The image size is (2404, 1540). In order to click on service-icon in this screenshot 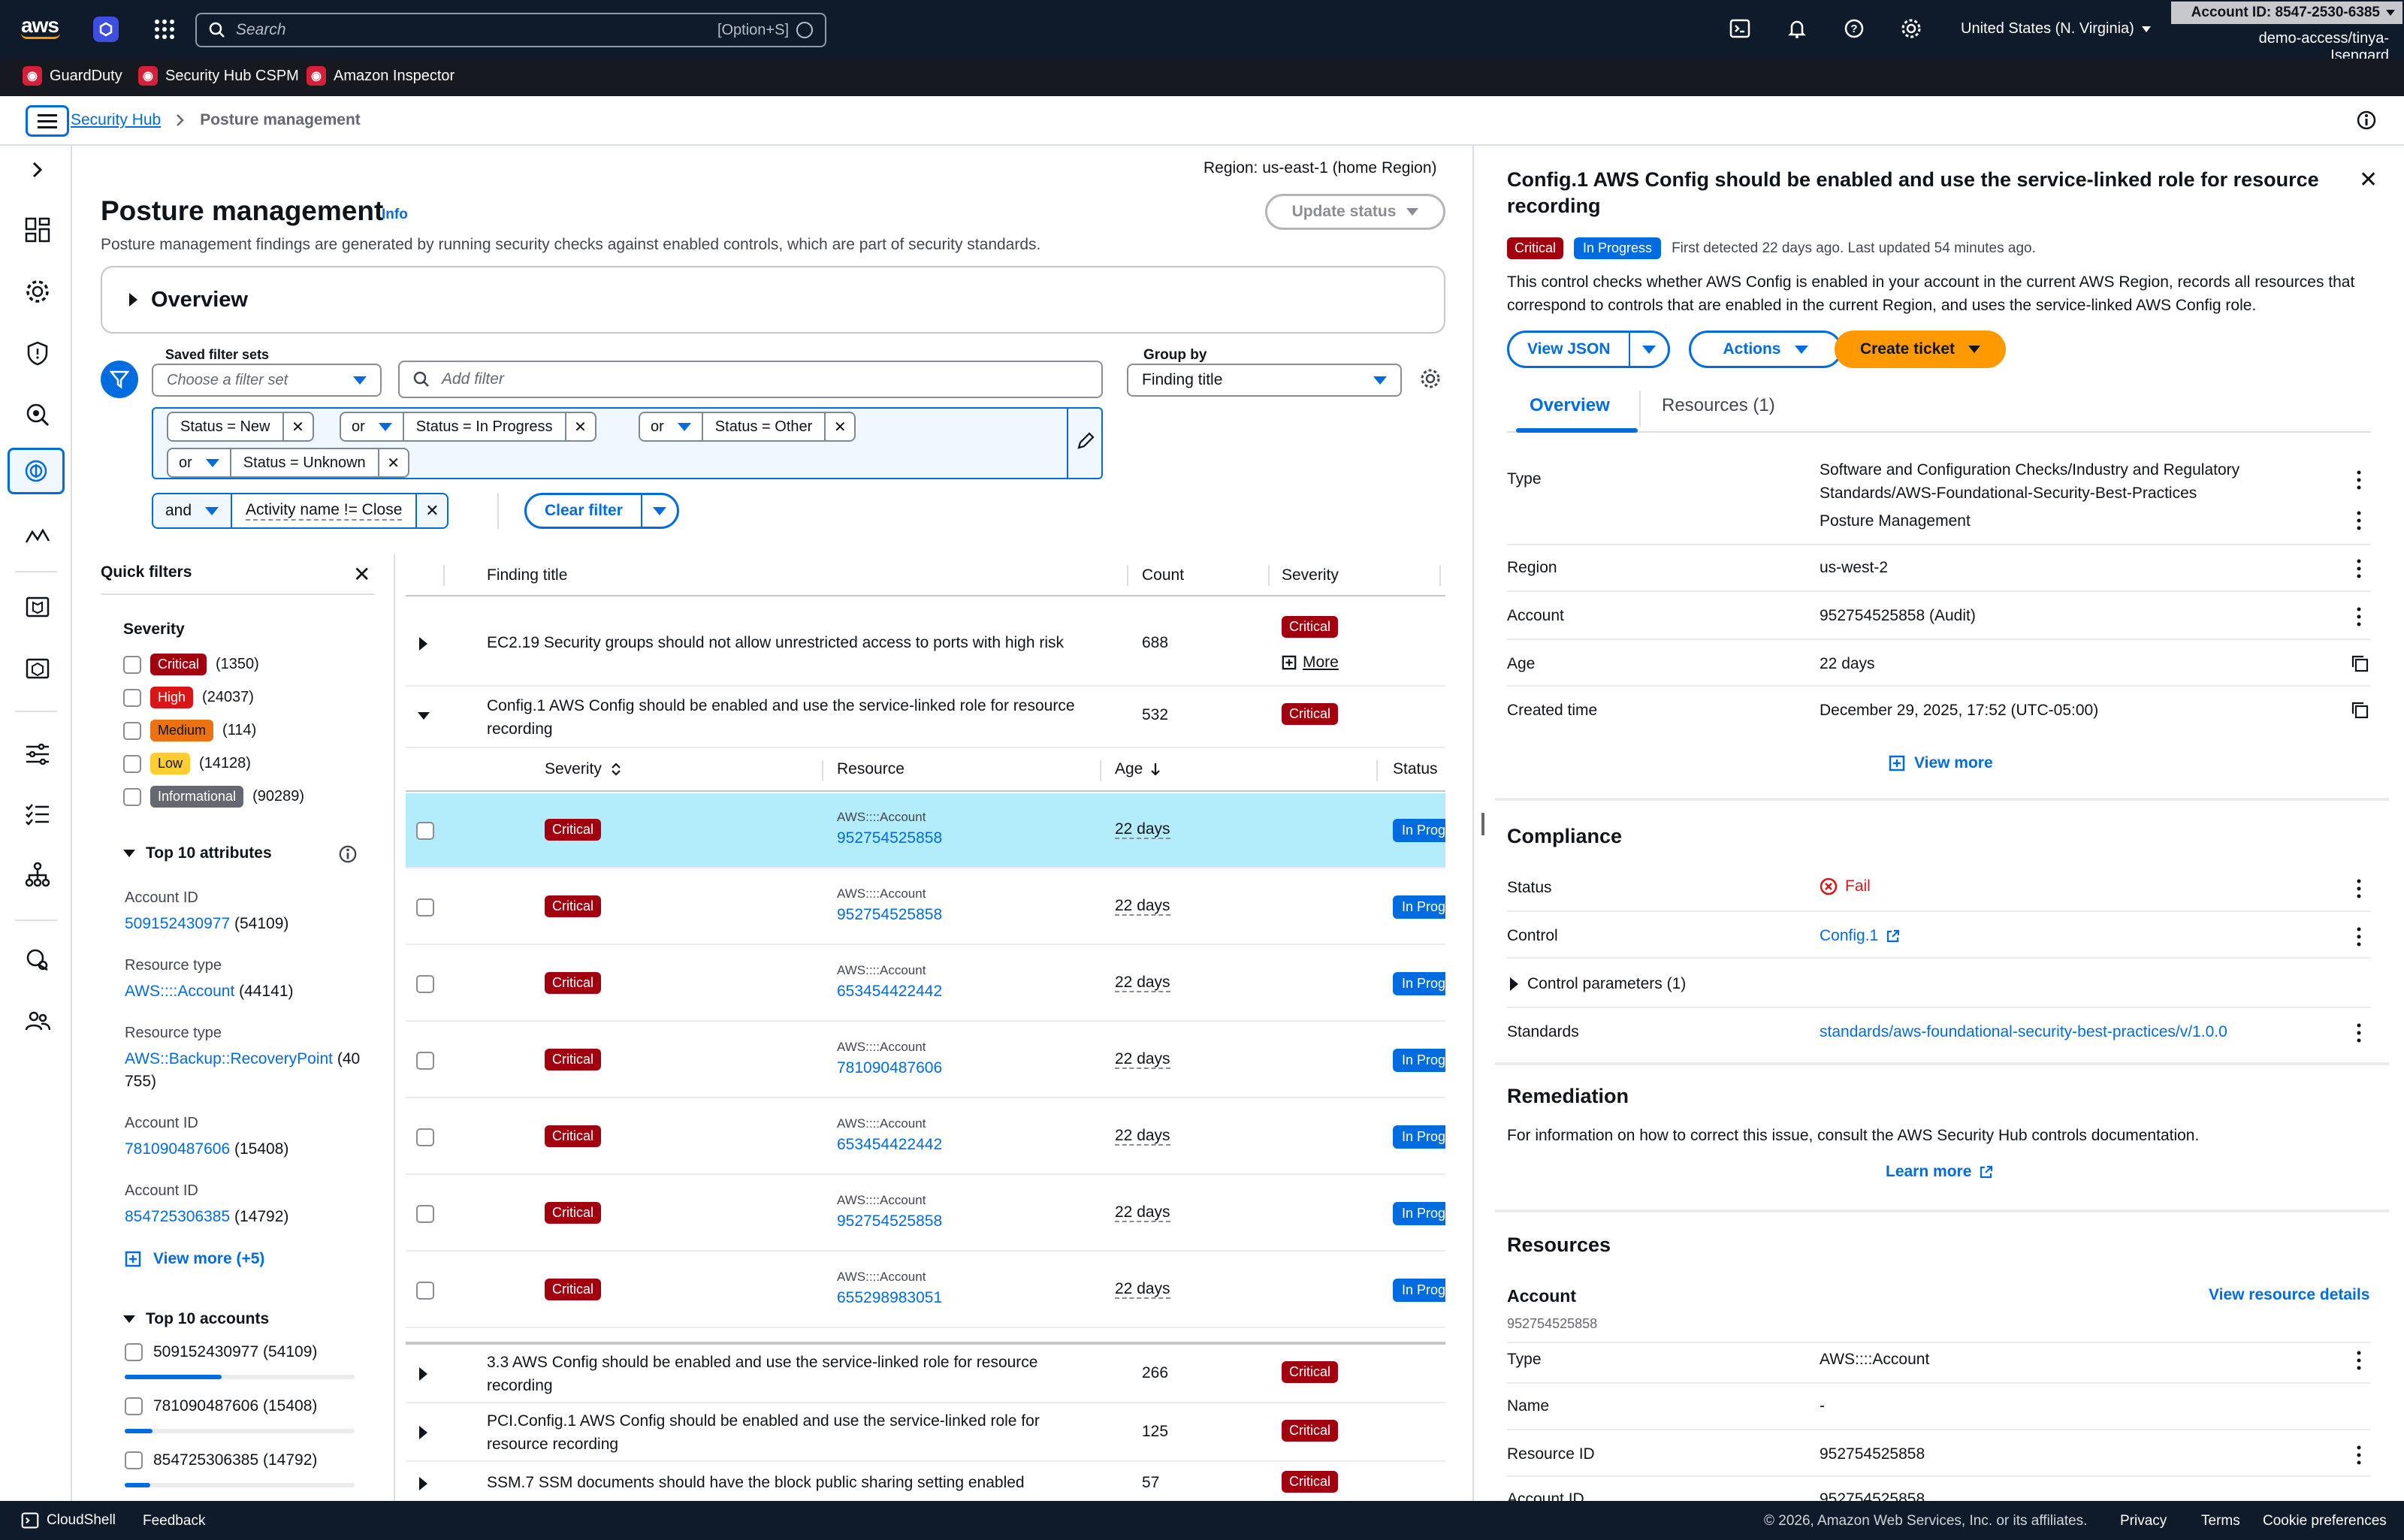, I will do `click(106, 30)`.